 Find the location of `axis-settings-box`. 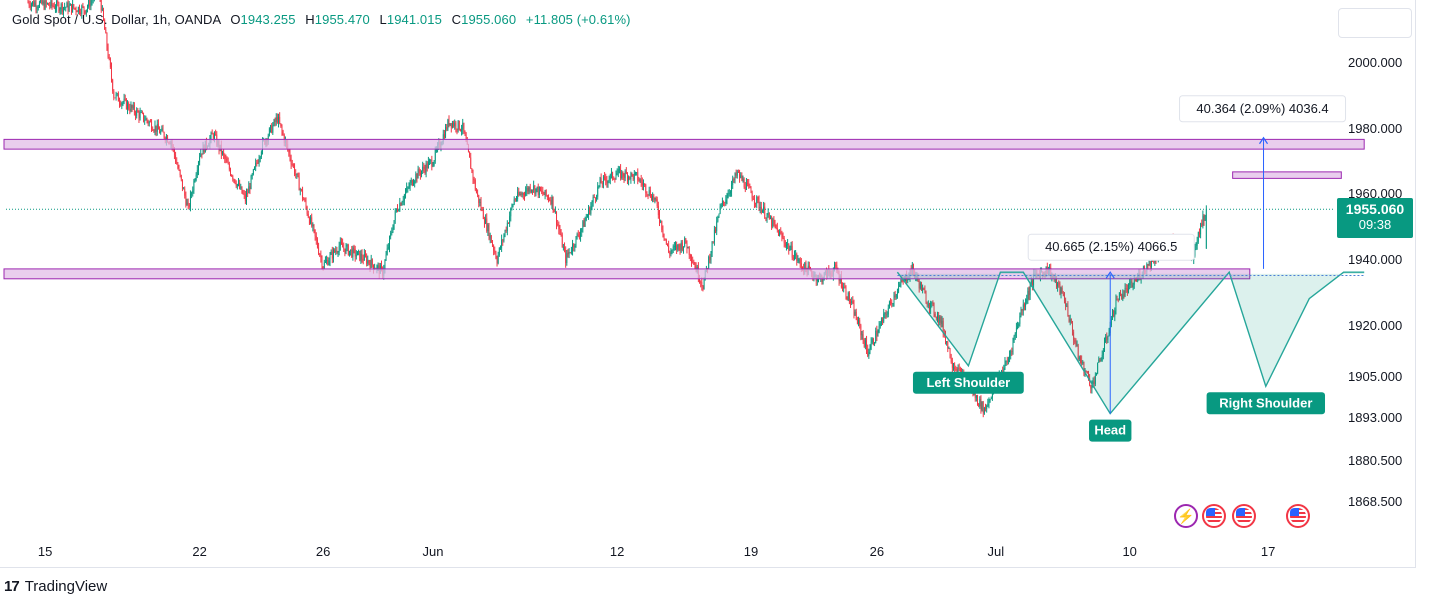

axis-settings-box is located at coordinates (1375, 23).